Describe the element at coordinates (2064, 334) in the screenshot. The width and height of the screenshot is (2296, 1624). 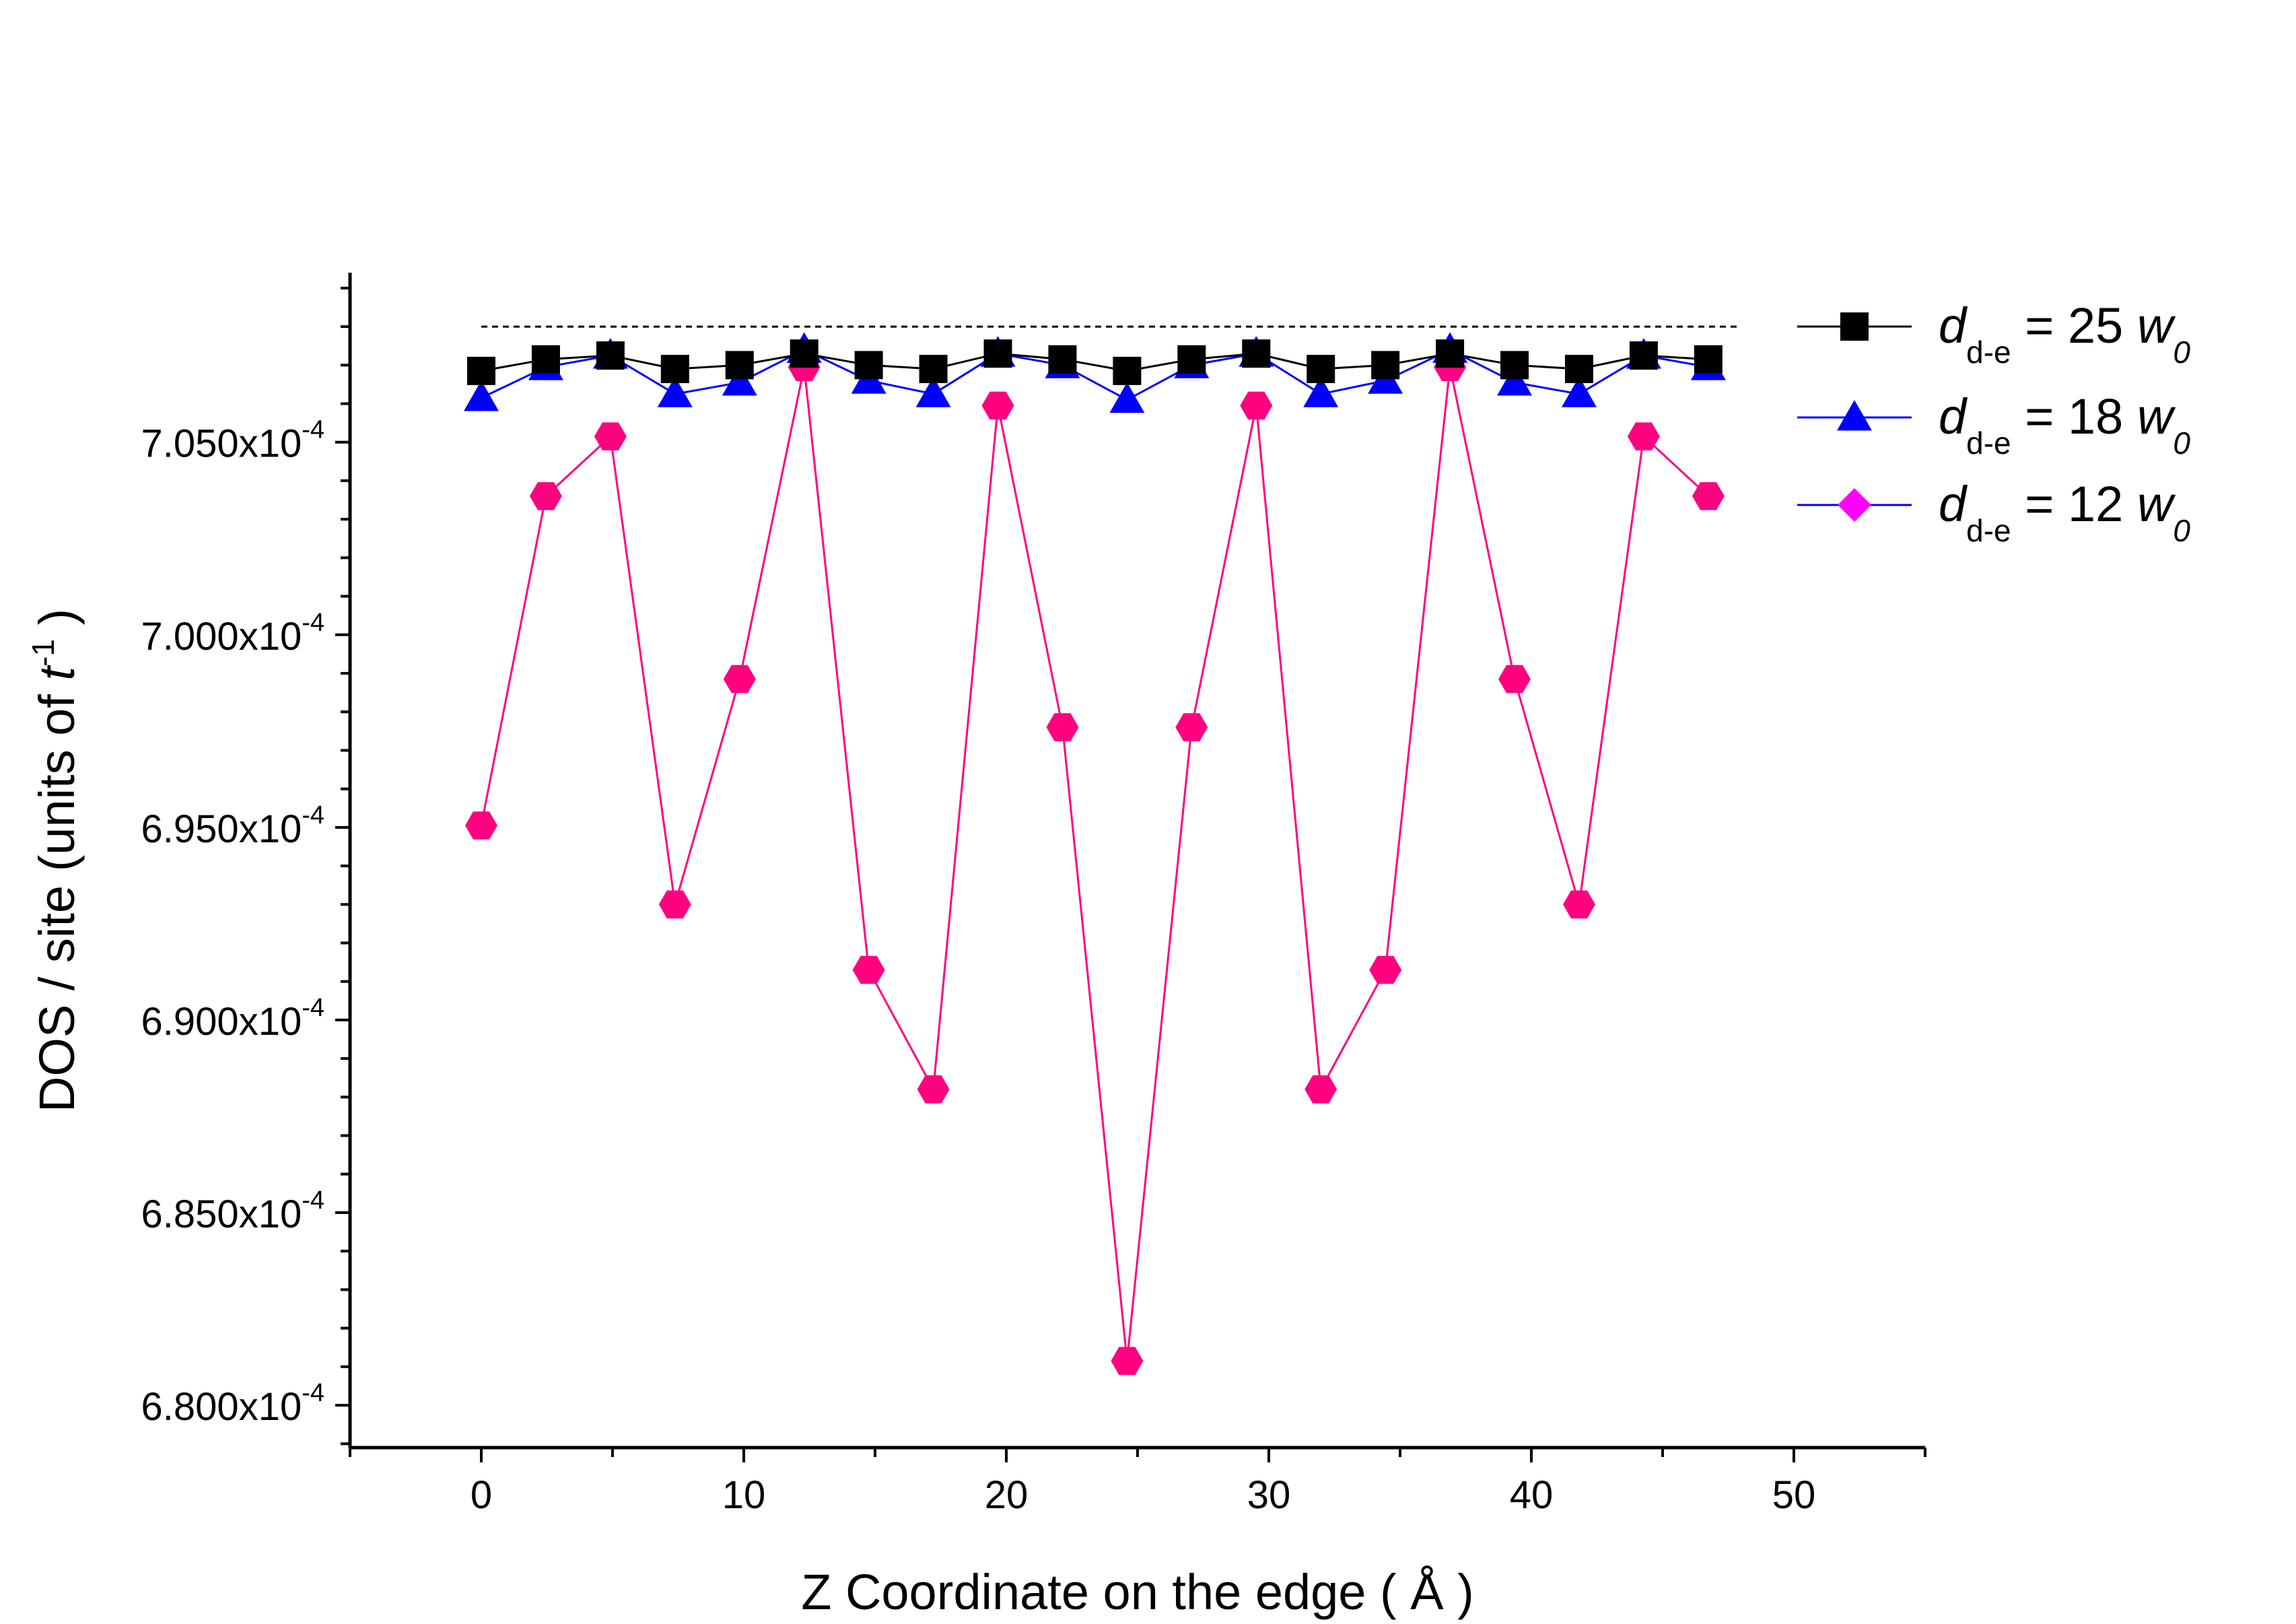
I see `legend-label: dd-e = 25 w0` at that location.